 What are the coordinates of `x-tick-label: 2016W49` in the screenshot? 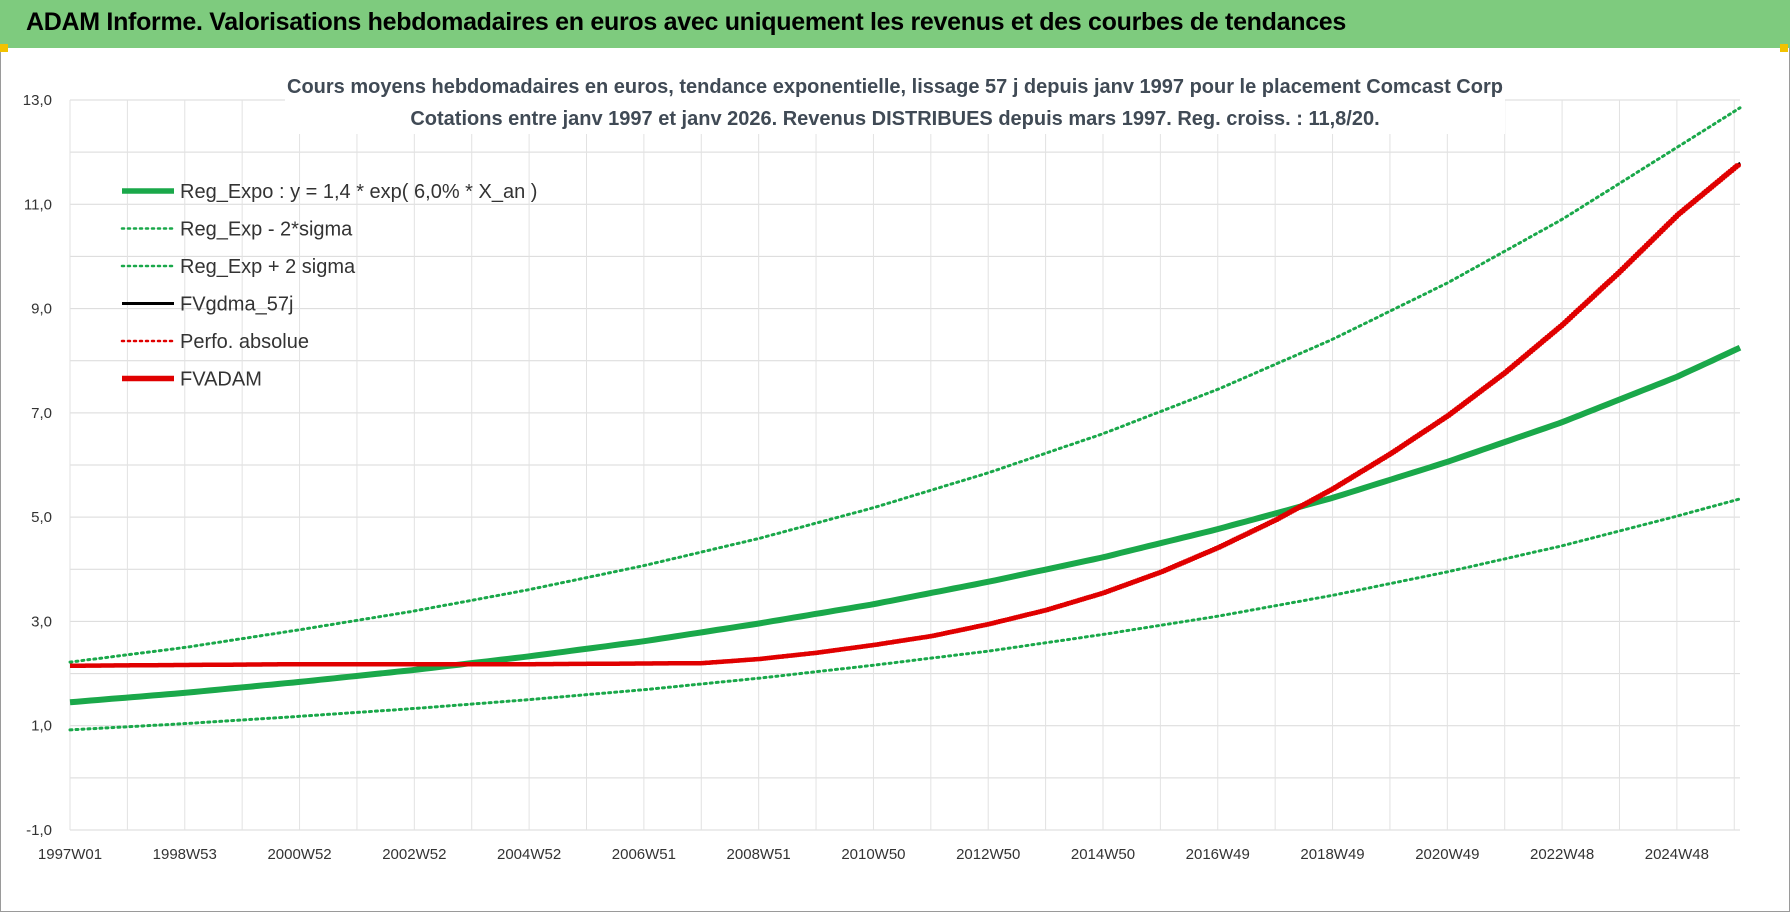 It's located at (1218, 854).